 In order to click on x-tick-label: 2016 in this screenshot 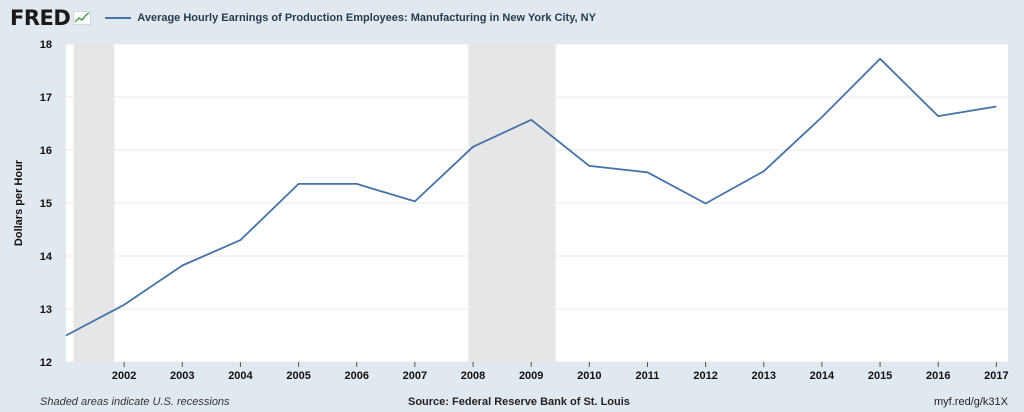, I will do `click(938, 376)`.